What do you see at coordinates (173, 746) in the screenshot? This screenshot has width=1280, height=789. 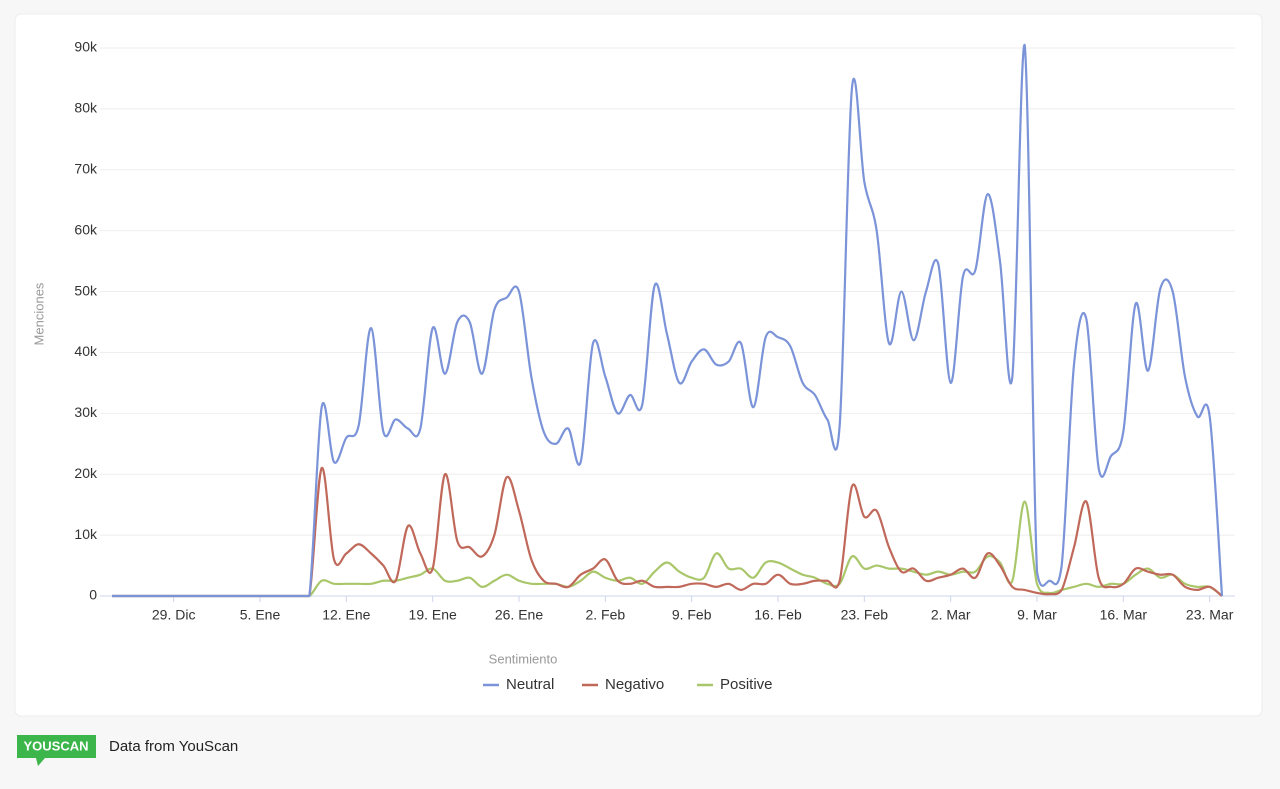 I see `source-note: Data from YouScan` at bounding box center [173, 746].